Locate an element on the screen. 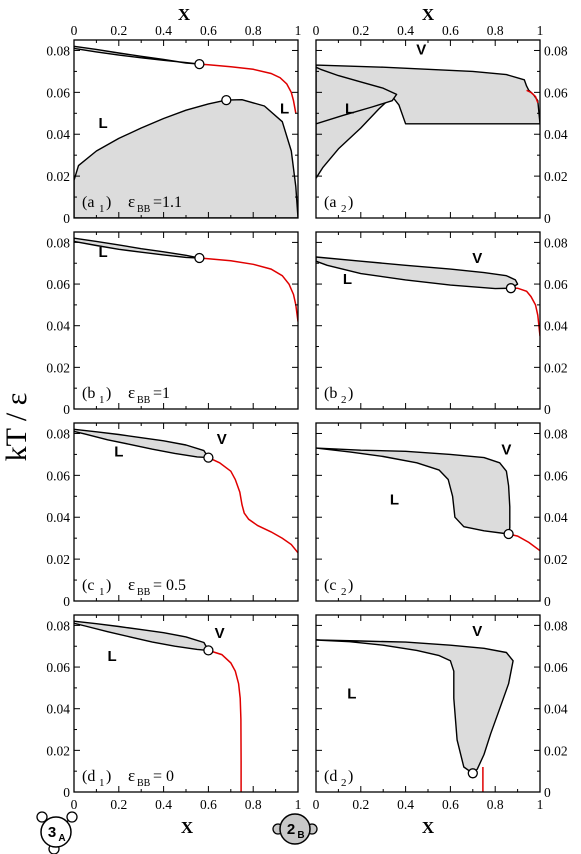 This screenshot has height=854, width=581. x-tick-label-bottom: 0.2 is located at coordinates (118, 804).